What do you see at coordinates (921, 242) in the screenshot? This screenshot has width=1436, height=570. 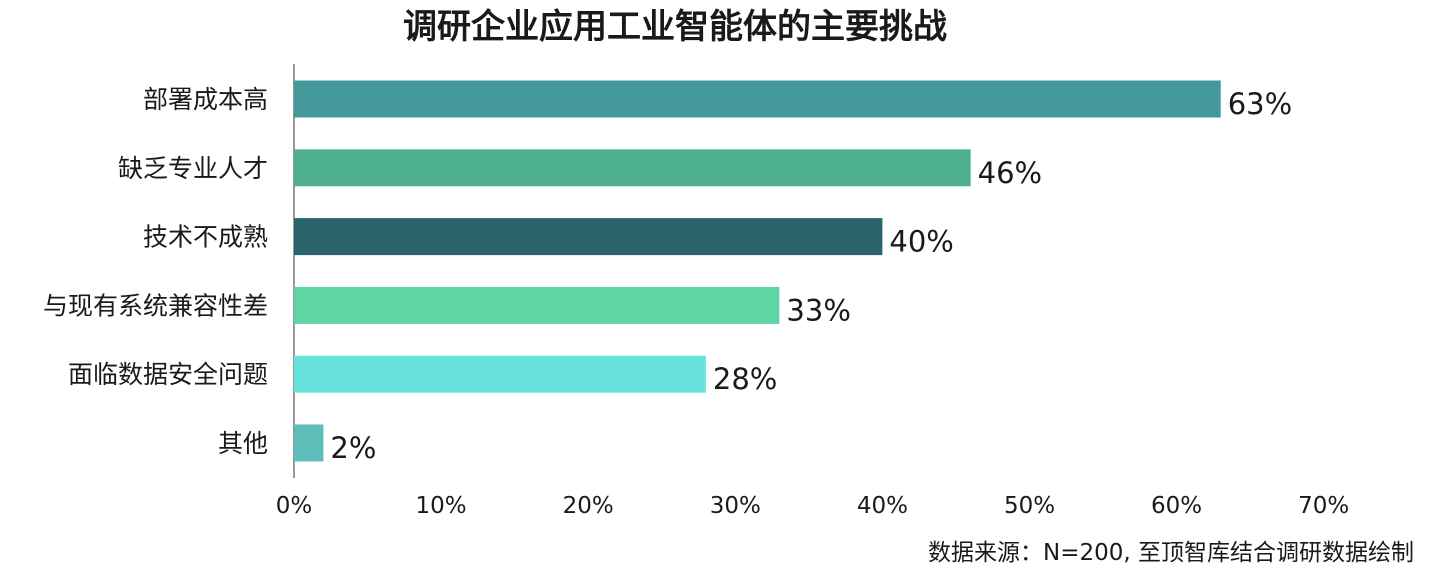 I see `value-label: 40%` at bounding box center [921, 242].